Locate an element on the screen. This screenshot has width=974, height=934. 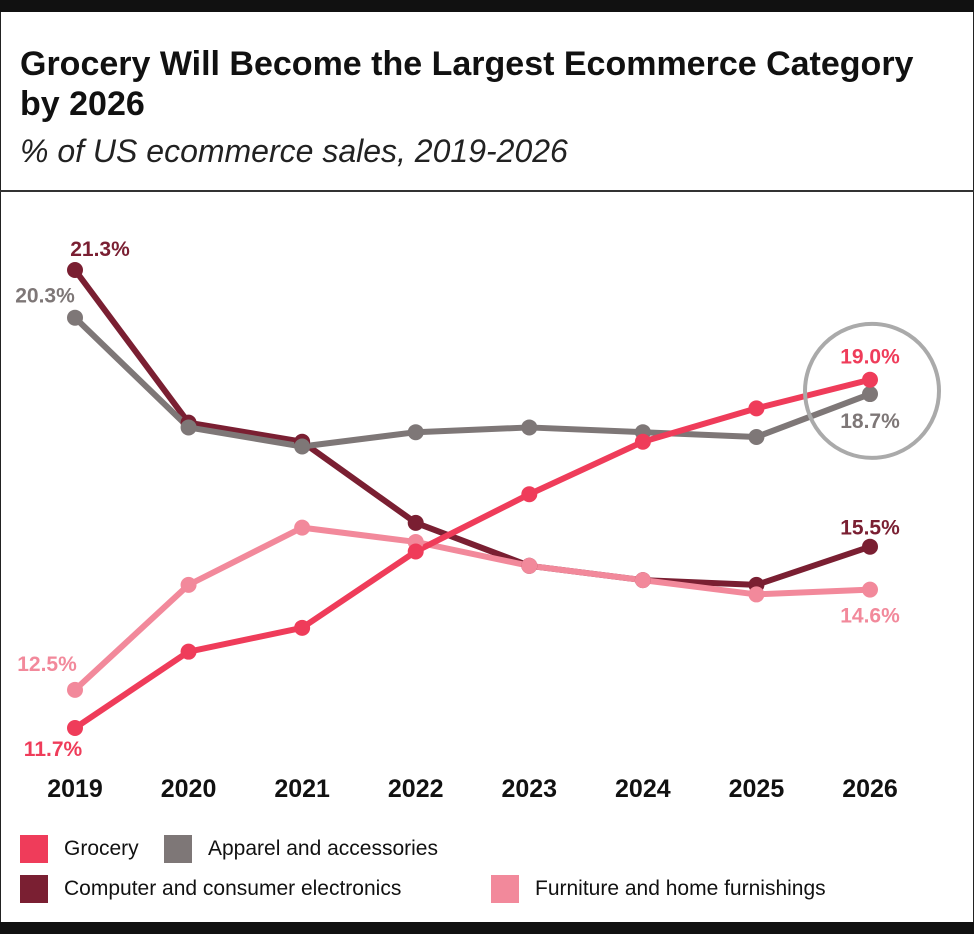
data-label-furniture-and-home-furnishings-2026: 14.6% is located at coordinates (870, 616).